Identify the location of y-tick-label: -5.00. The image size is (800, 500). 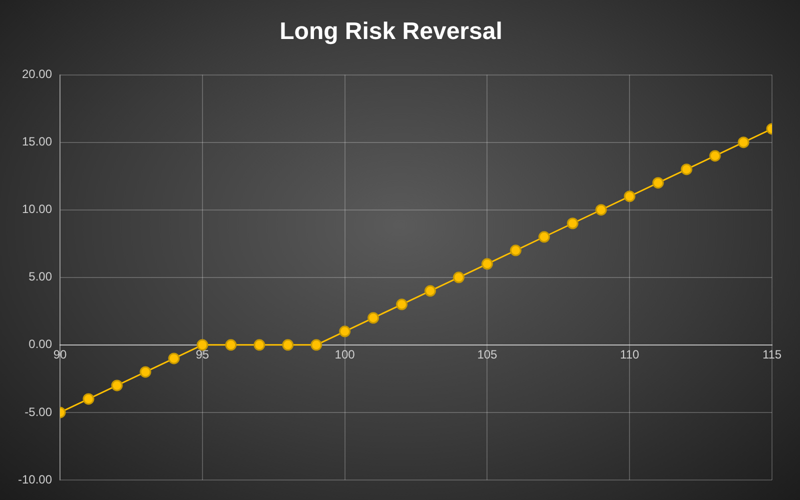
(38, 411).